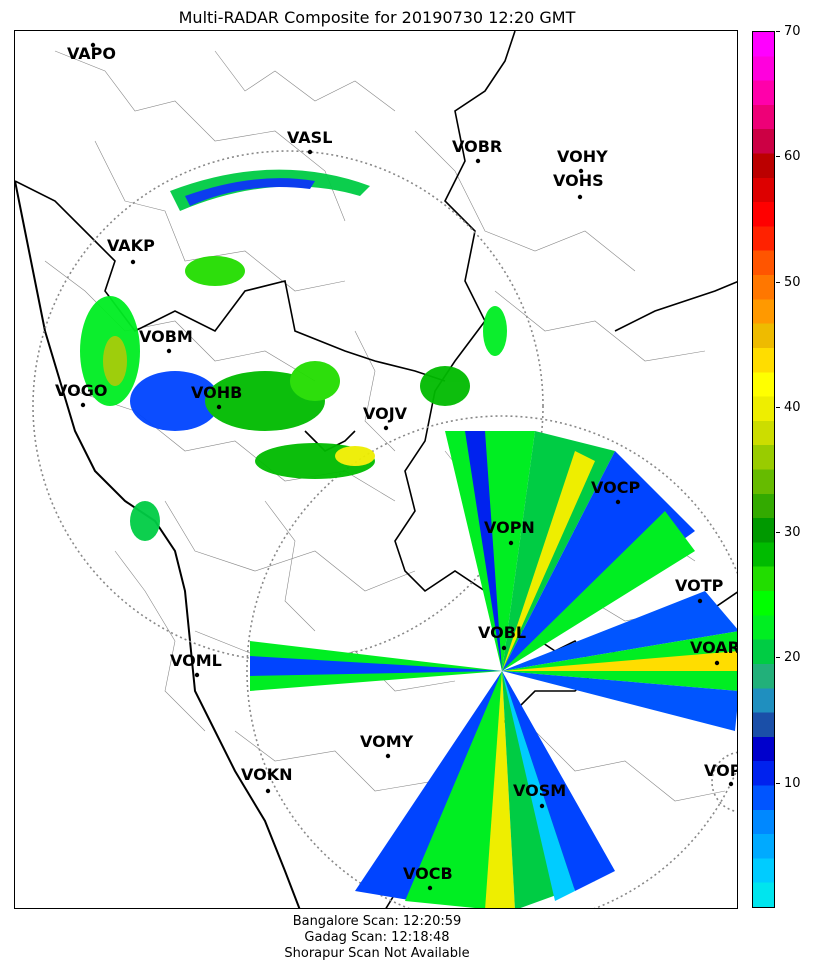  What do you see at coordinates (377, 921) in the screenshot?
I see `bangalore-scan-time: Bangalore Scan: 12:20:59` at bounding box center [377, 921].